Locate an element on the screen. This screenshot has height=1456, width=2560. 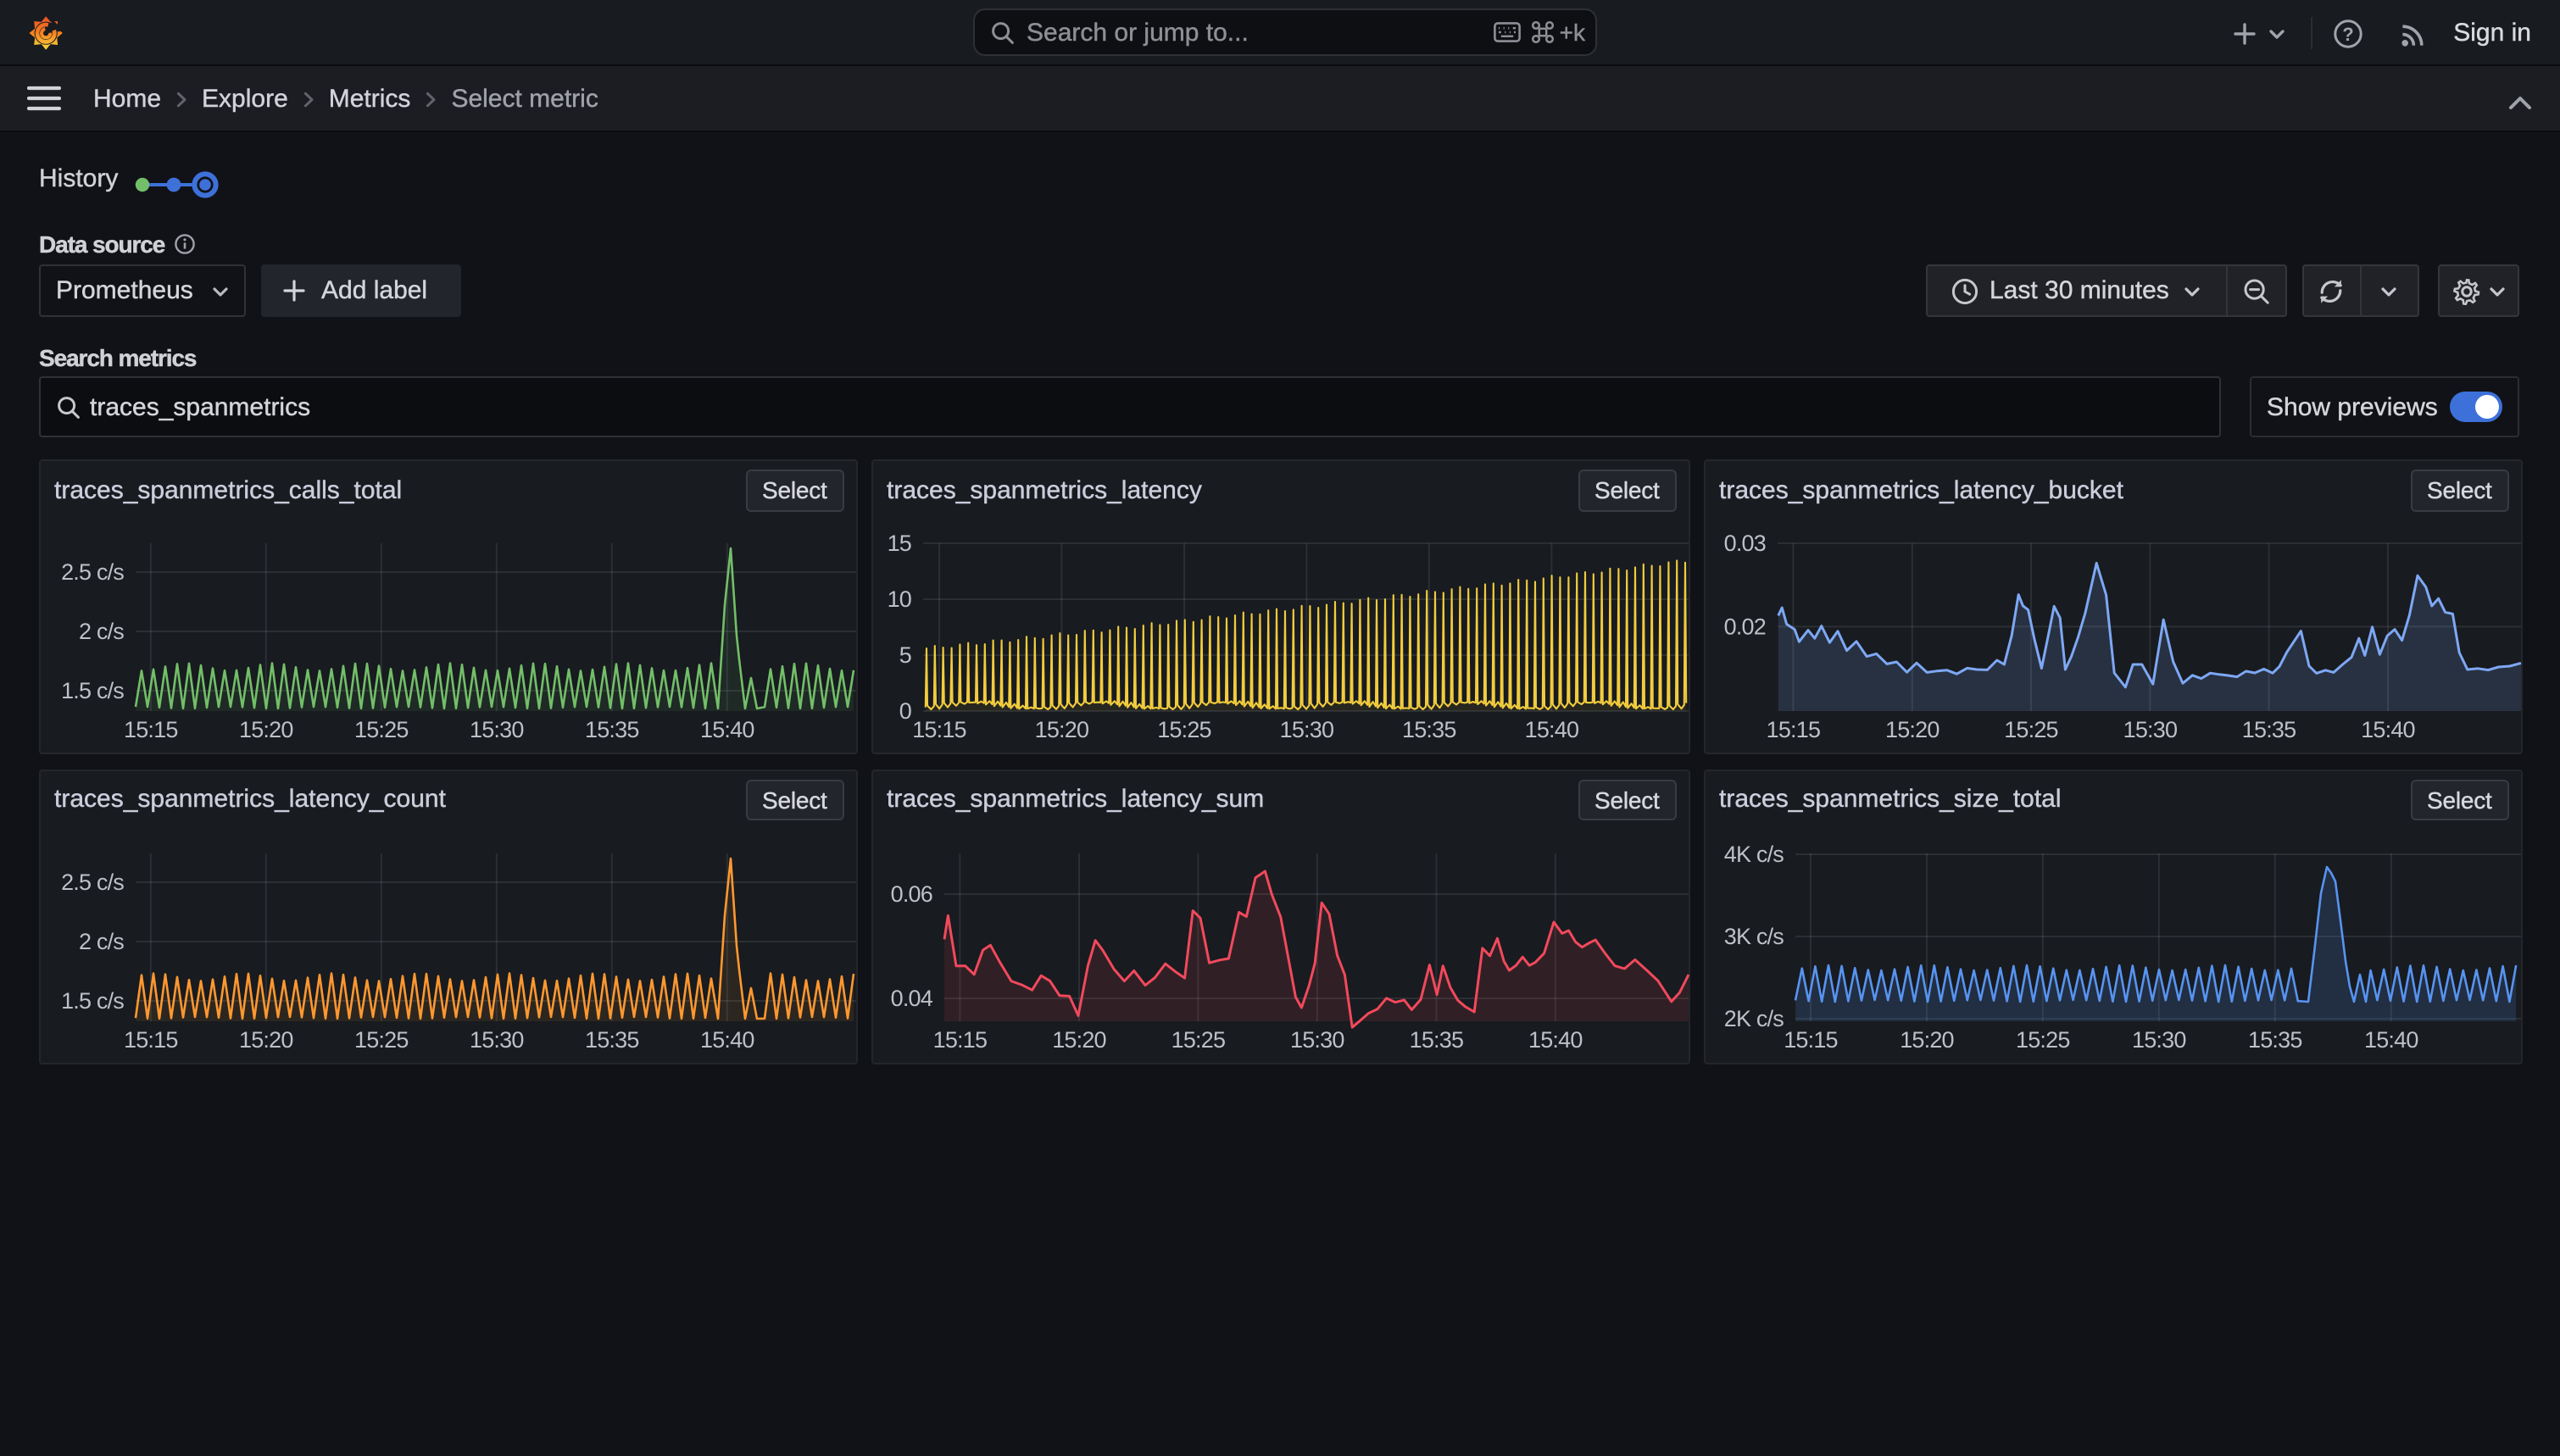
svg-text: 0 is located at coordinates (904, 711).